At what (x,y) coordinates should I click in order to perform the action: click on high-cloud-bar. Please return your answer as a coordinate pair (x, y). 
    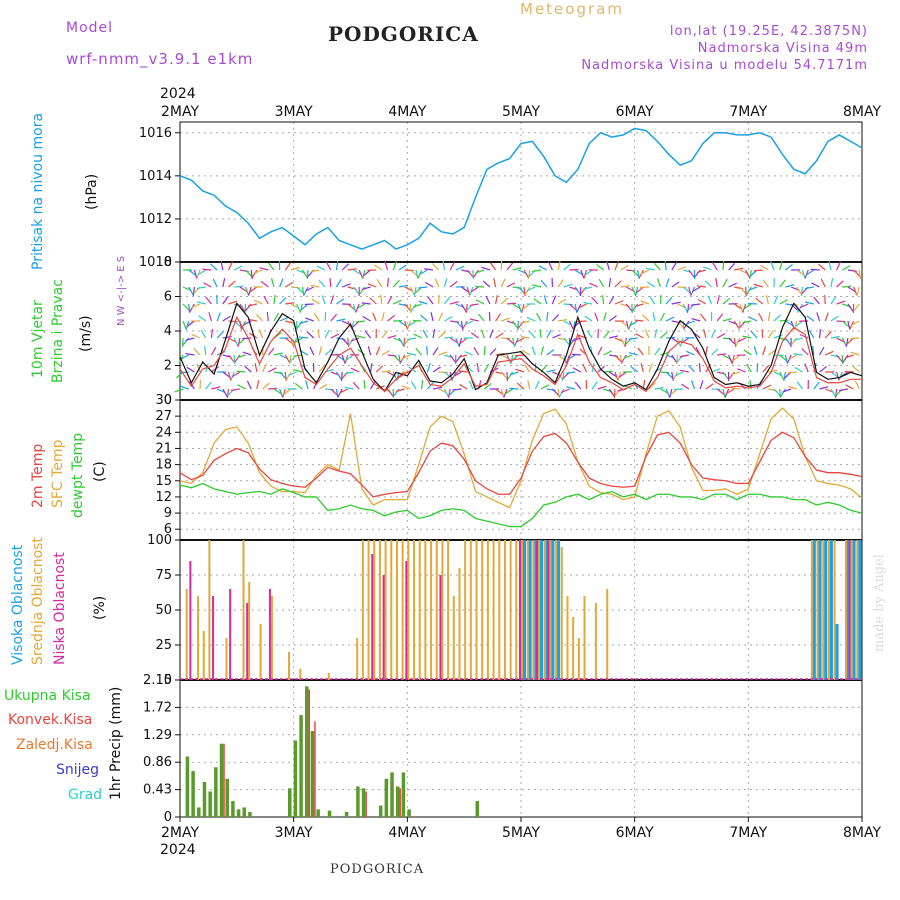
    Looking at the image, I should click on (848, 610).